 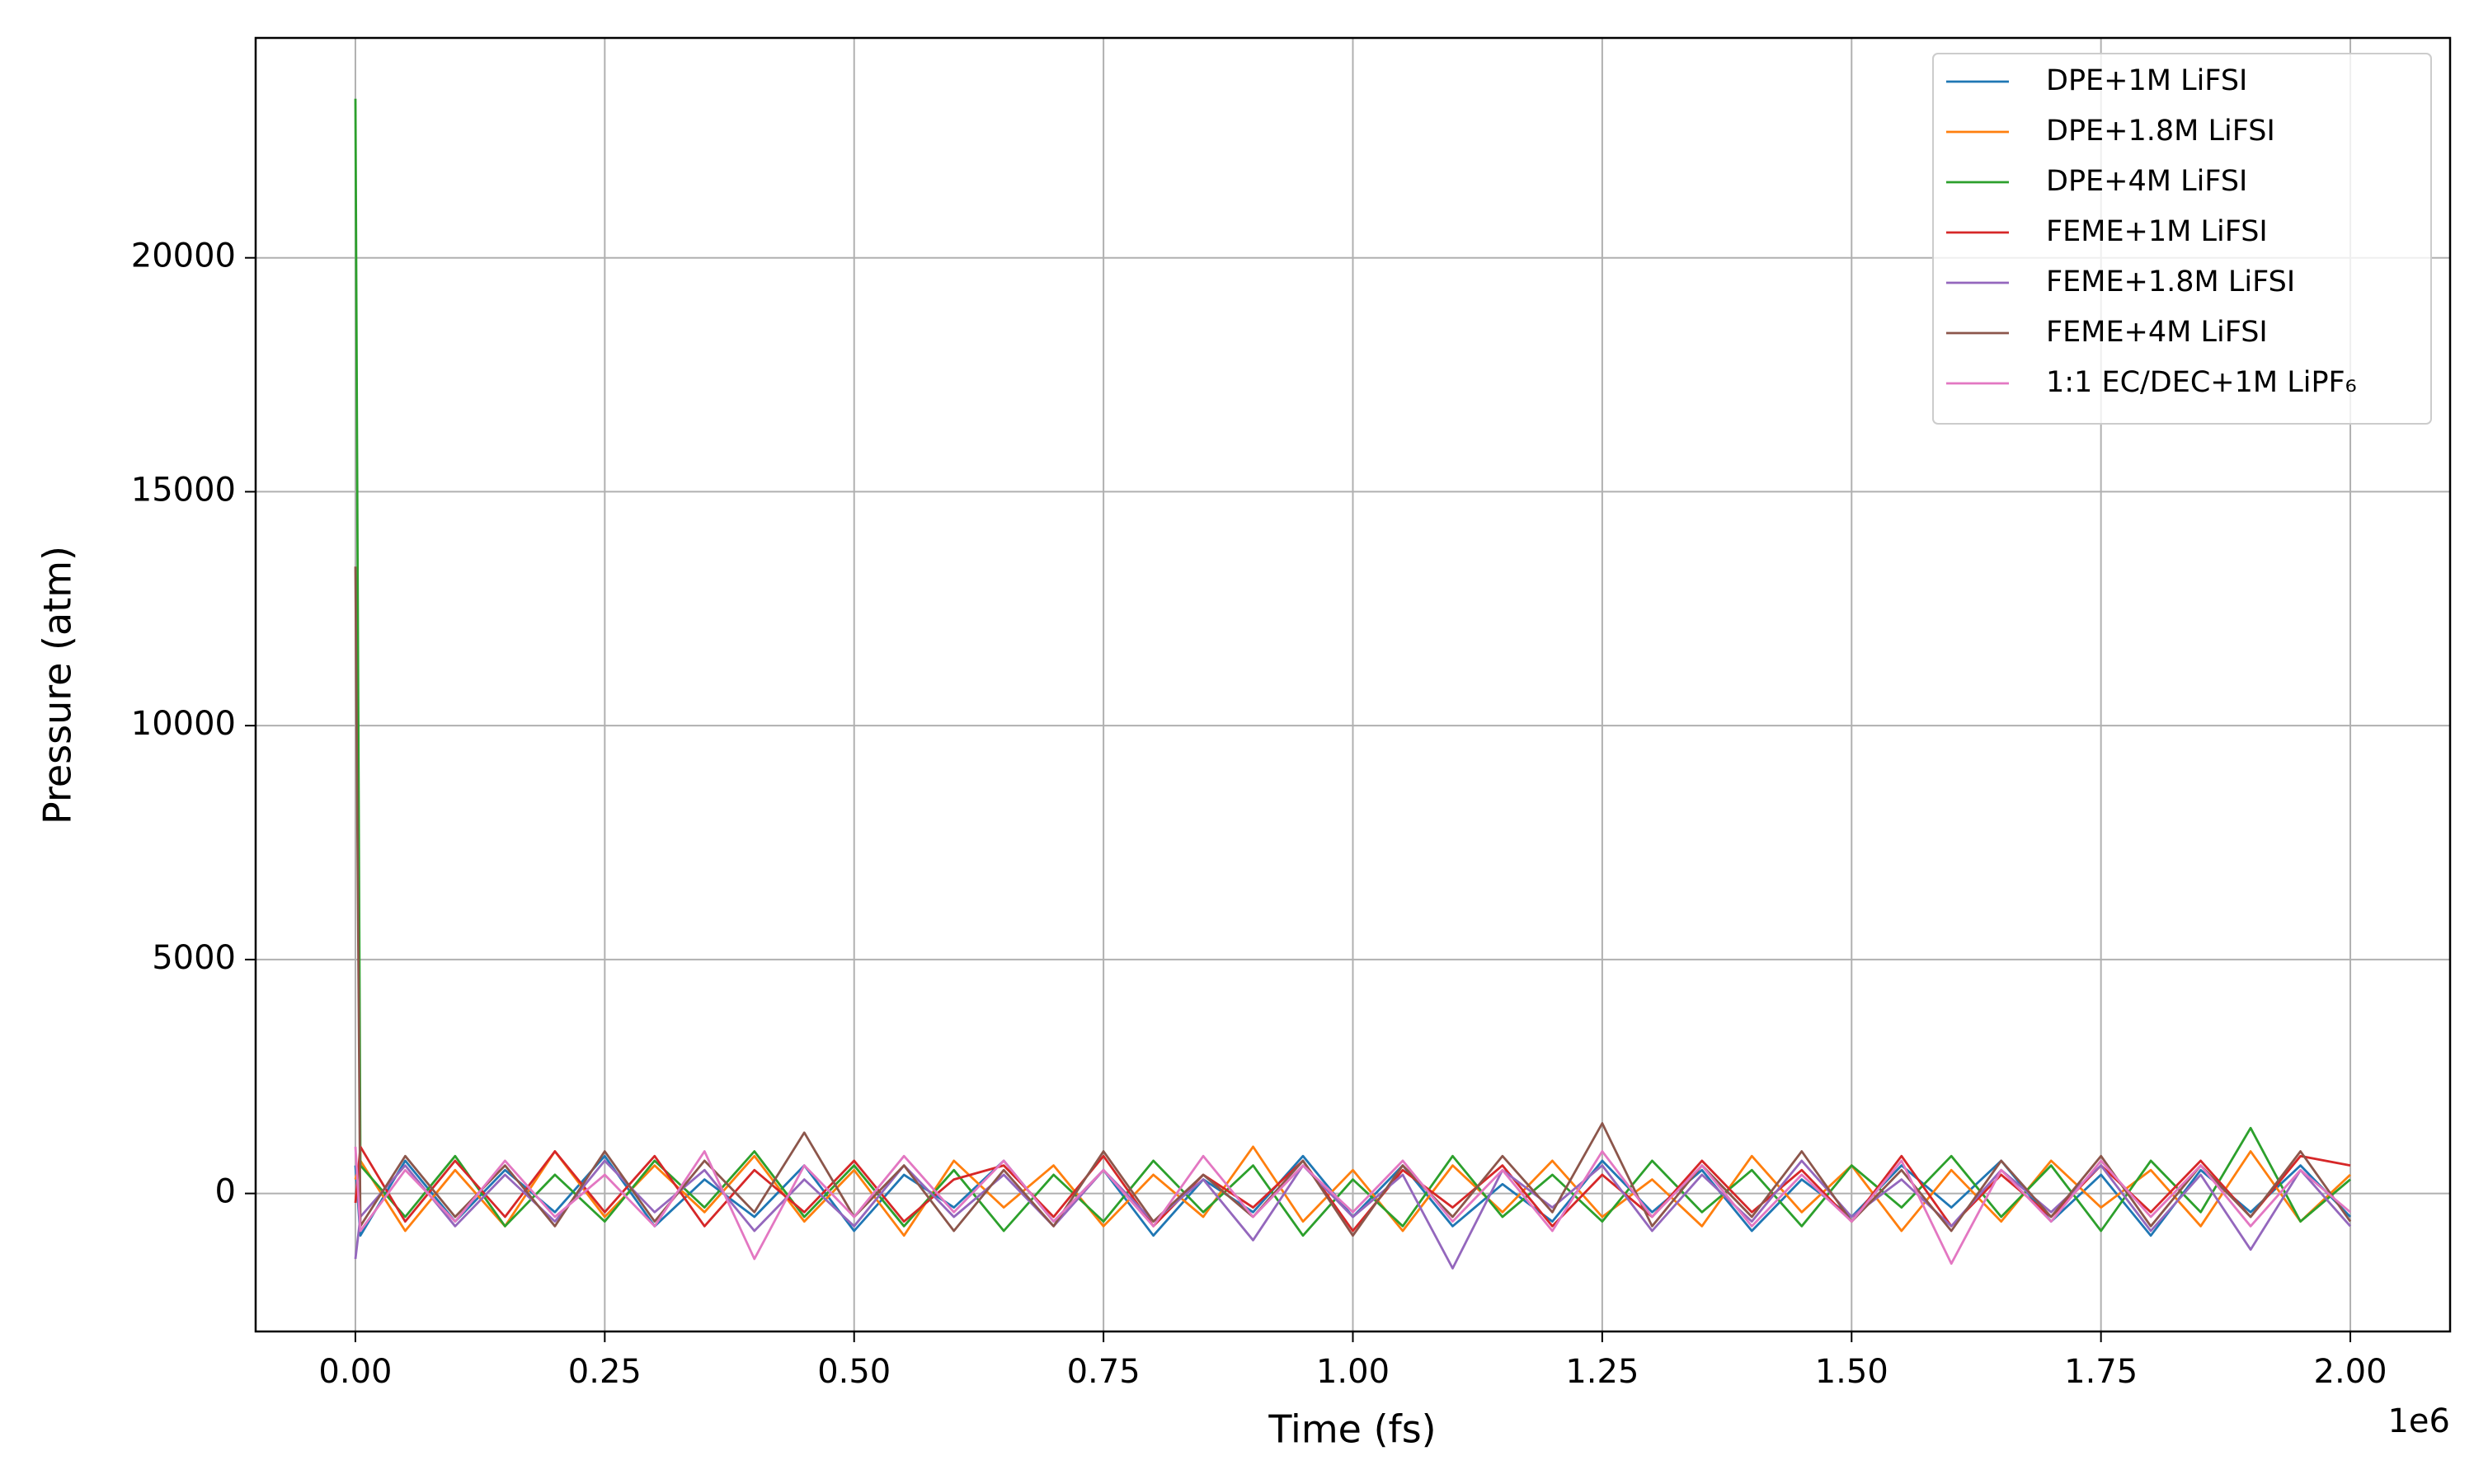 I want to click on y-tick-label: 15000, so click(x=183, y=490).